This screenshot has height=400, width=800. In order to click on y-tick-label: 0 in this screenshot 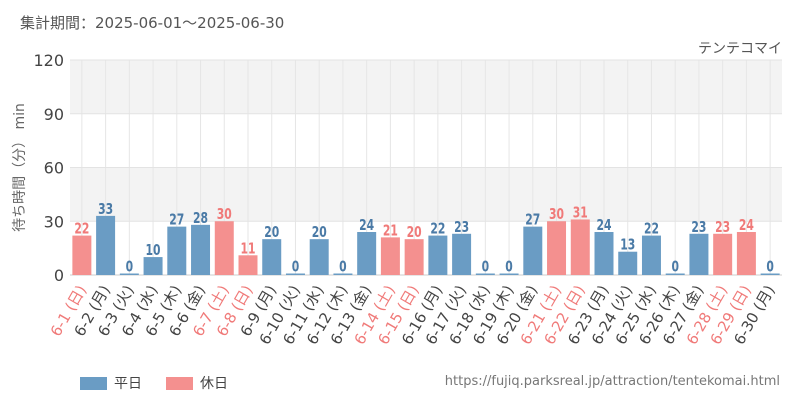, I will do `click(59, 275)`.